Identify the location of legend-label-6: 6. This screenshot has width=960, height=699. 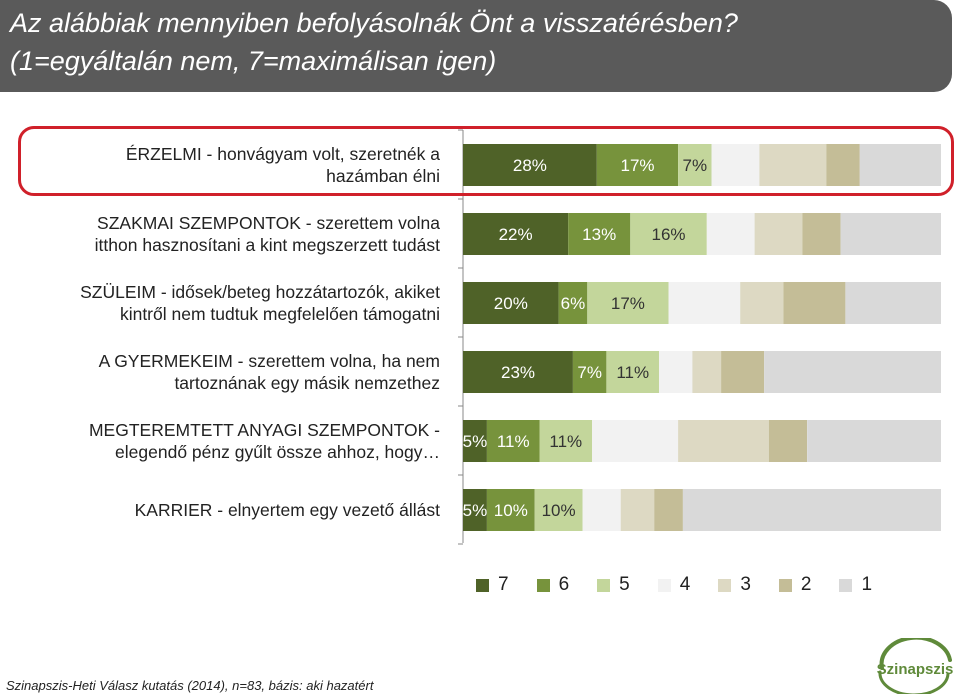
(564, 584).